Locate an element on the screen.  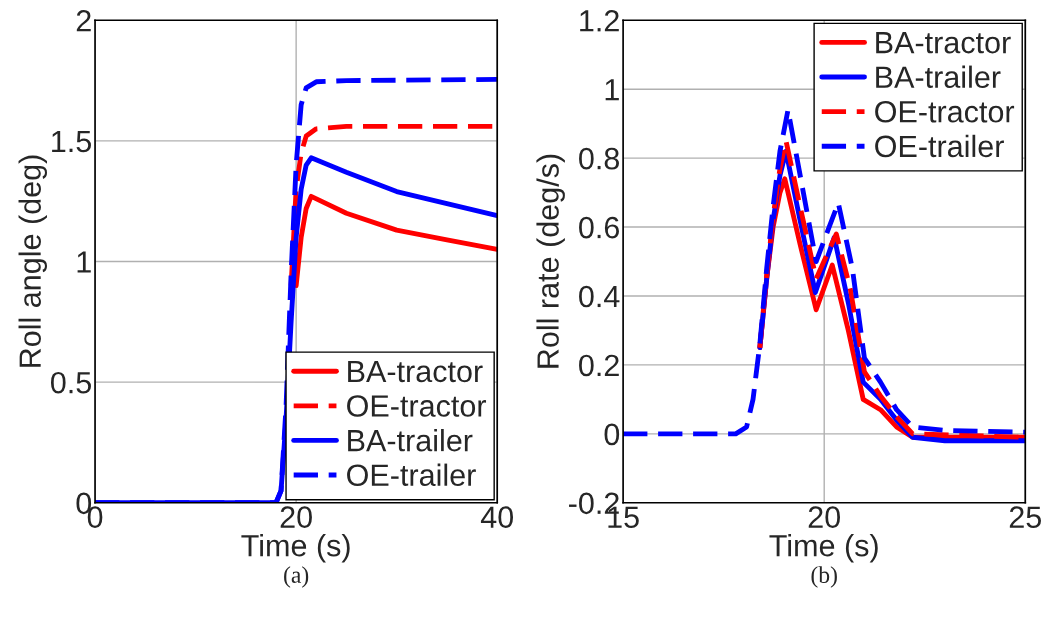
y-tick-label: 2 is located at coordinates (83, 21).